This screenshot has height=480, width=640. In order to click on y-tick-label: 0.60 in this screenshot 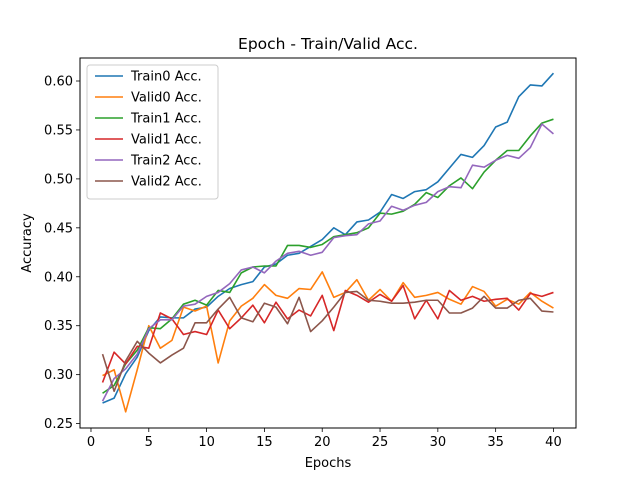, I will do `click(58, 82)`.